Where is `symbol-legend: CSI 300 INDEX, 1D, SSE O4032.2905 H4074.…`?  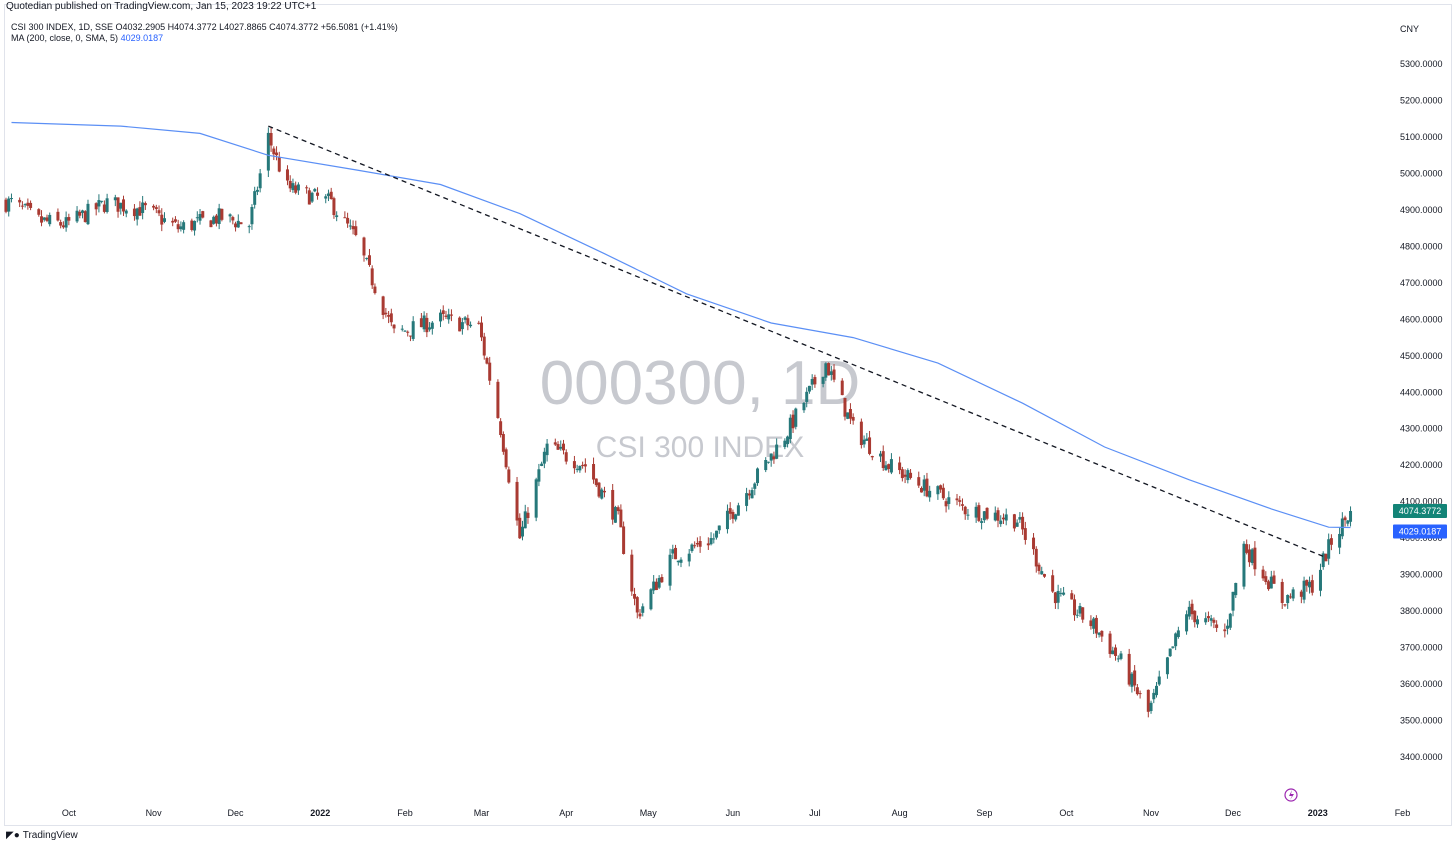 symbol-legend: CSI 300 INDEX, 1D, SSE O4032.2905 H4074.… is located at coordinates (204, 27).